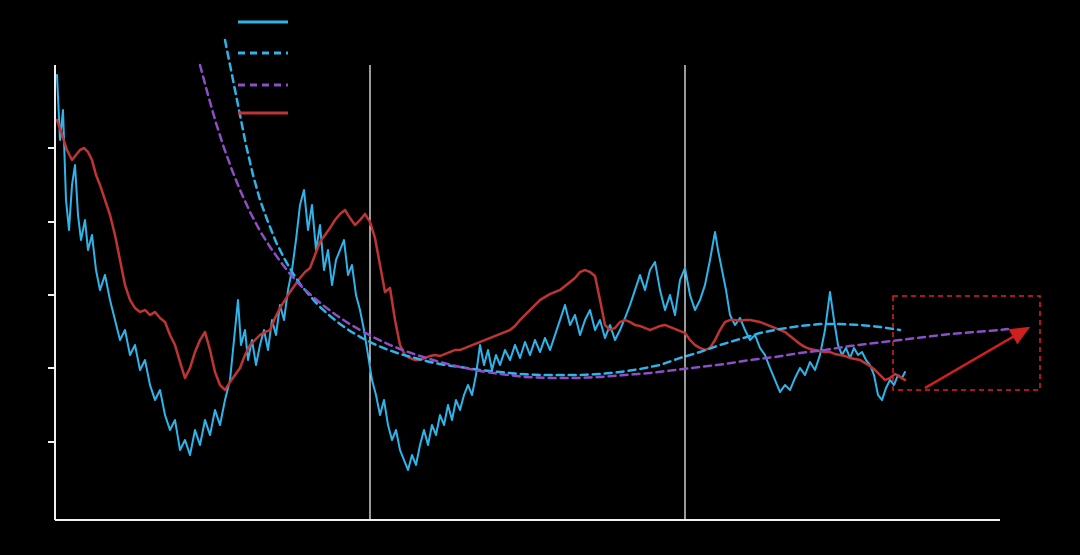 This screenshot has width=1080, height=555. Describe the element at coordinates (263, 67) in the screenshot. I see `legend-group` at that location.